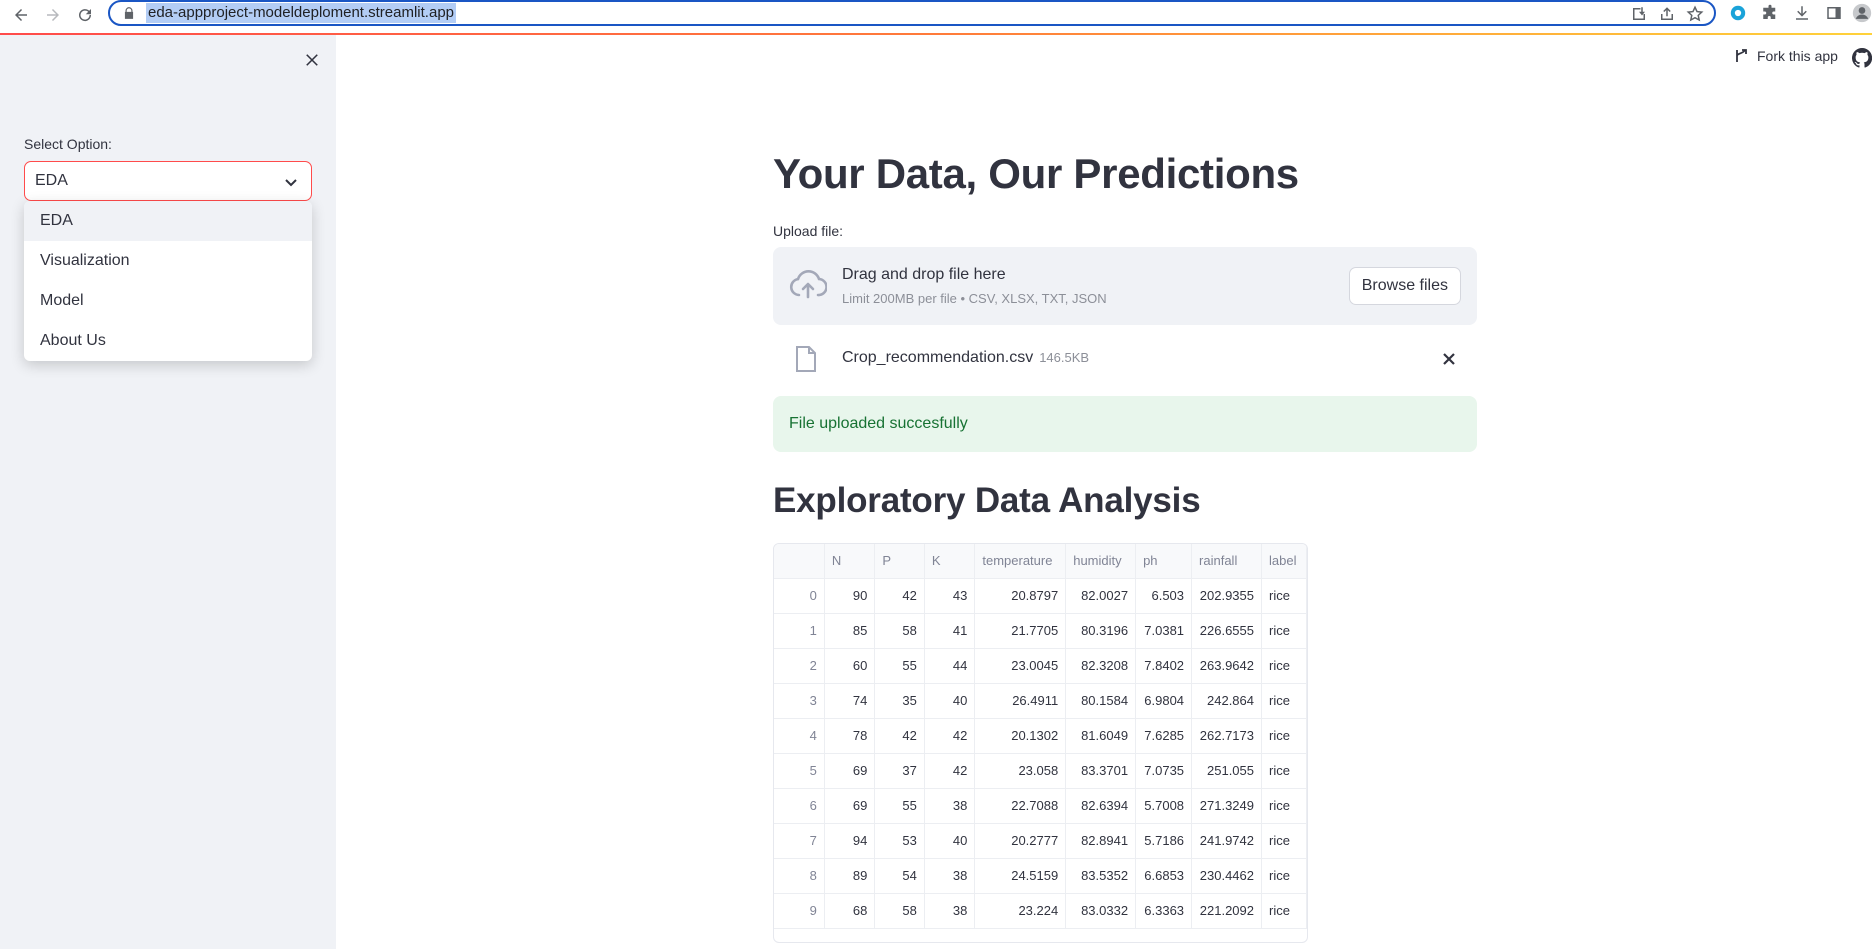 Image resolution: width=1872 pixels, height=949 pixels. Describe the element at coordinates (1020, 561) in the screenshot. I see `column-header: temperature` at that location.